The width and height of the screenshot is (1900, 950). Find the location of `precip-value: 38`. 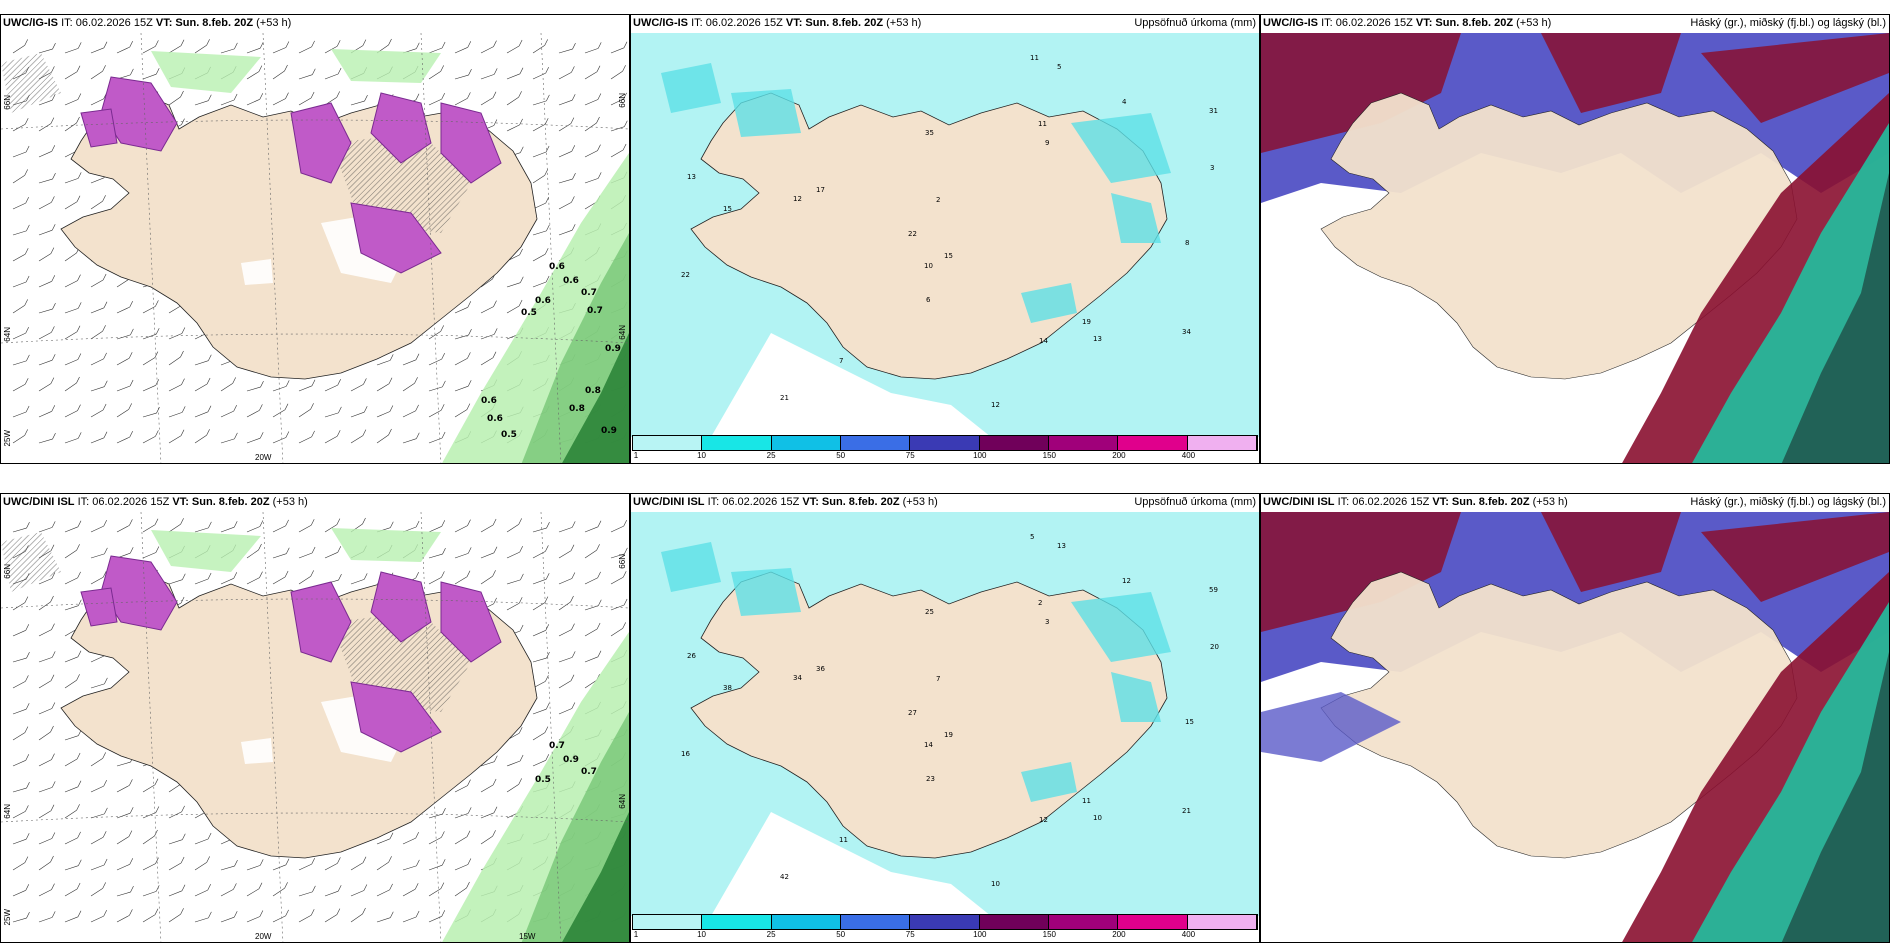

precip-value: 38 is located at coordinates (727, 688).